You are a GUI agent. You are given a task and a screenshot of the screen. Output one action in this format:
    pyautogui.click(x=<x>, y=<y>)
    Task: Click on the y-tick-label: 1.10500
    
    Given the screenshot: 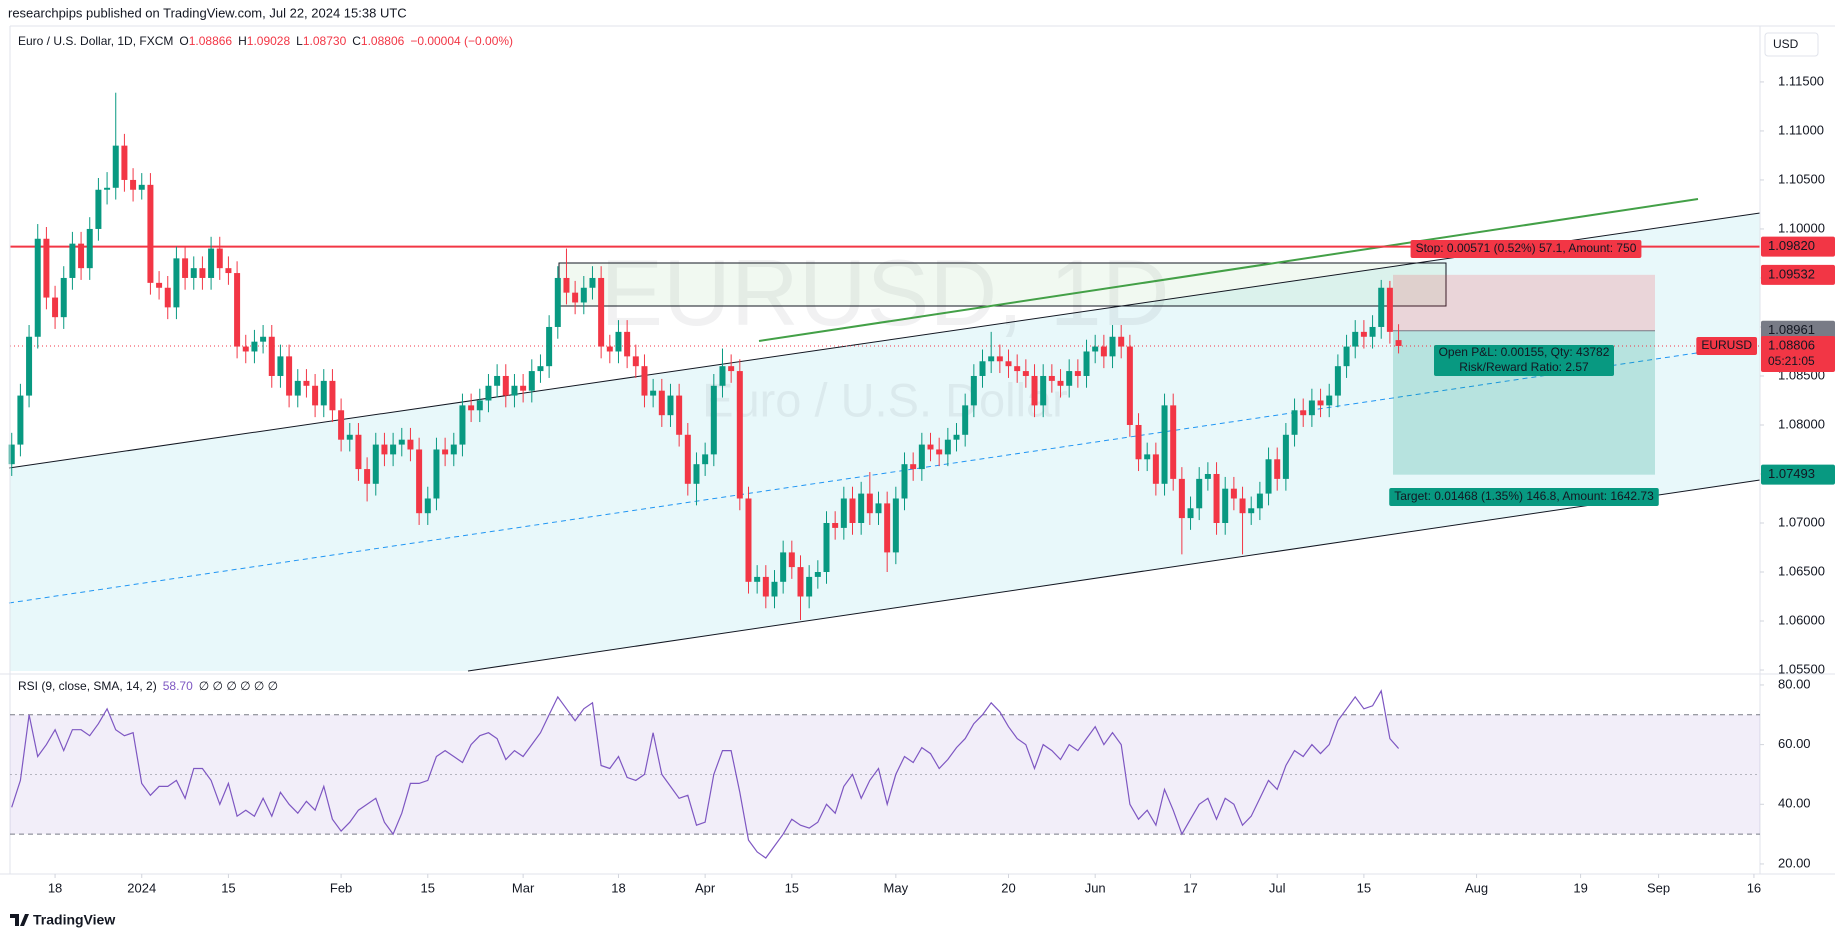 What is the action you would take?
    pyautogui.click(x=1801, y=178)
    